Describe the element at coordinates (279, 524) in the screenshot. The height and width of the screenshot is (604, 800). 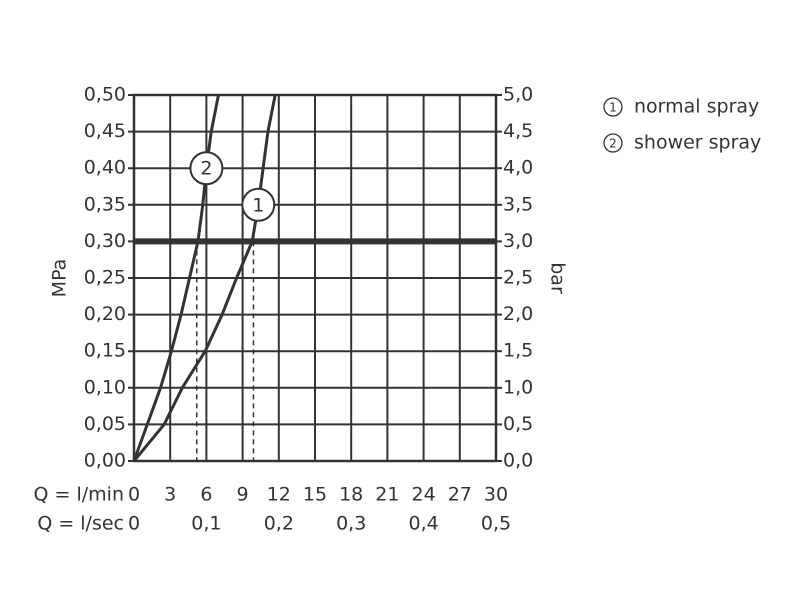
I see `x2-tick-label: 0,2` at that location.